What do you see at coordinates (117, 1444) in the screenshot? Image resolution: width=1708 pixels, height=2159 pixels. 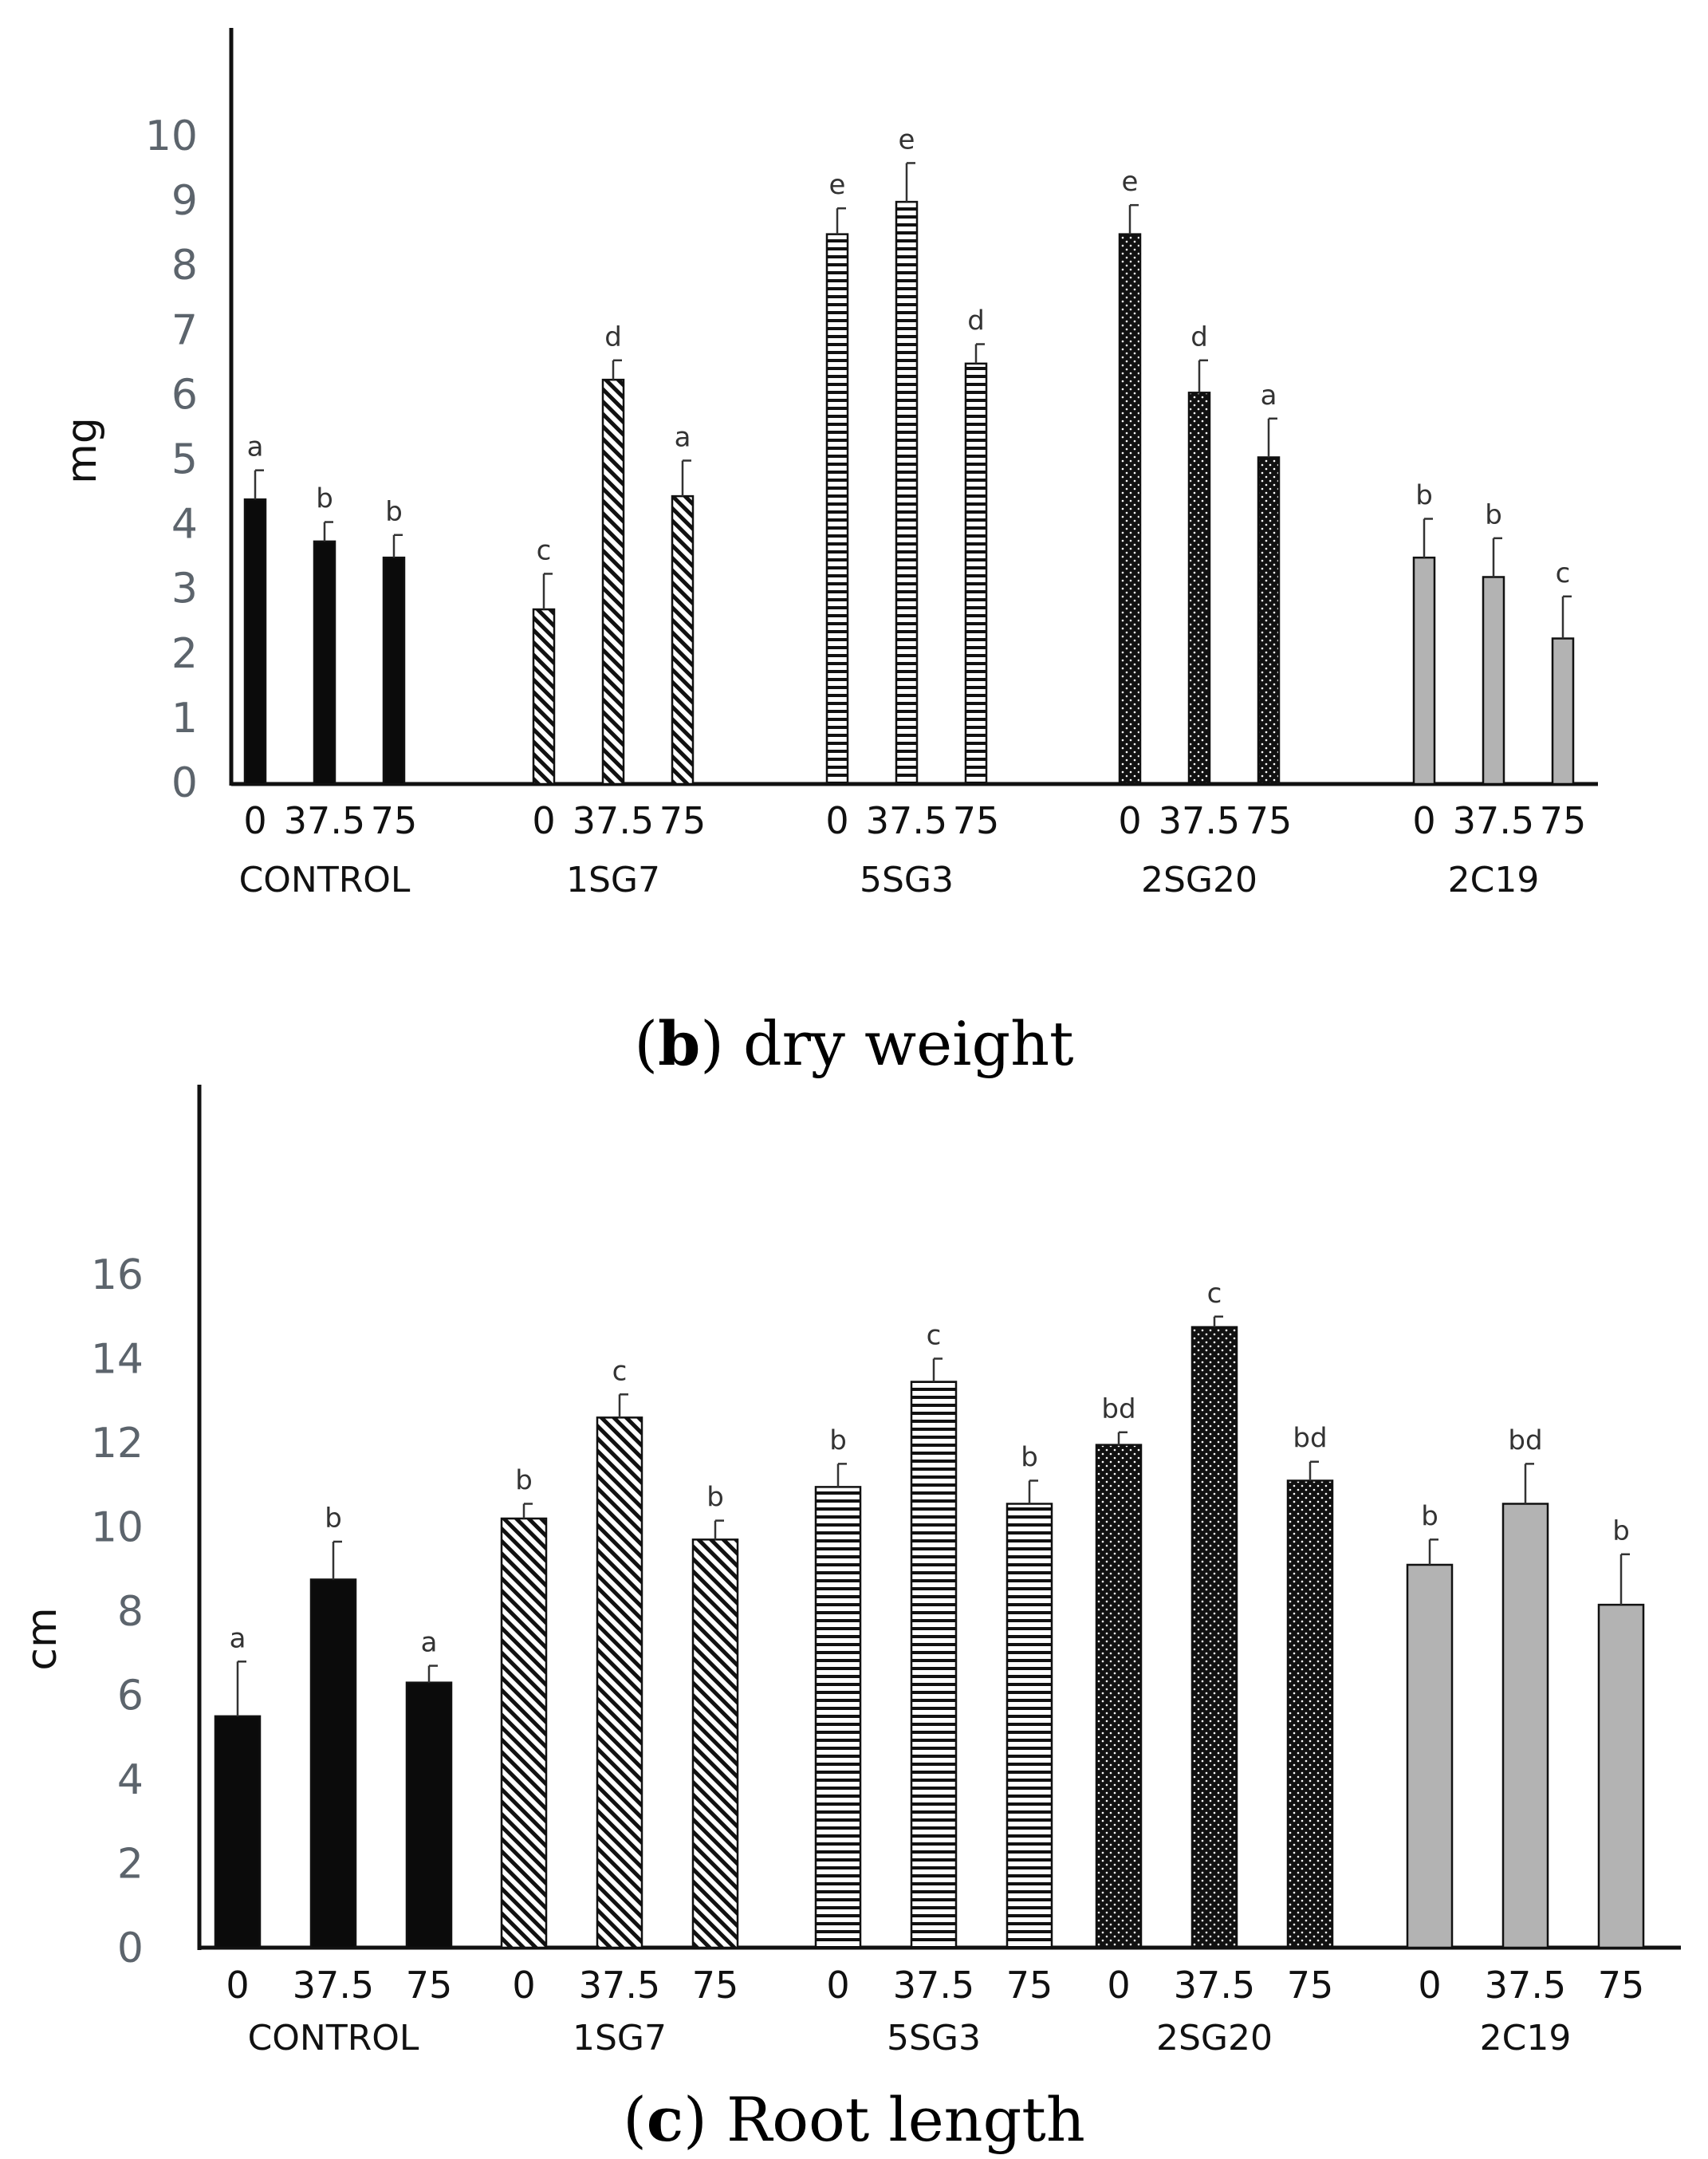 I see `y-tick-label: 12` at bounding box center [117, 1444].